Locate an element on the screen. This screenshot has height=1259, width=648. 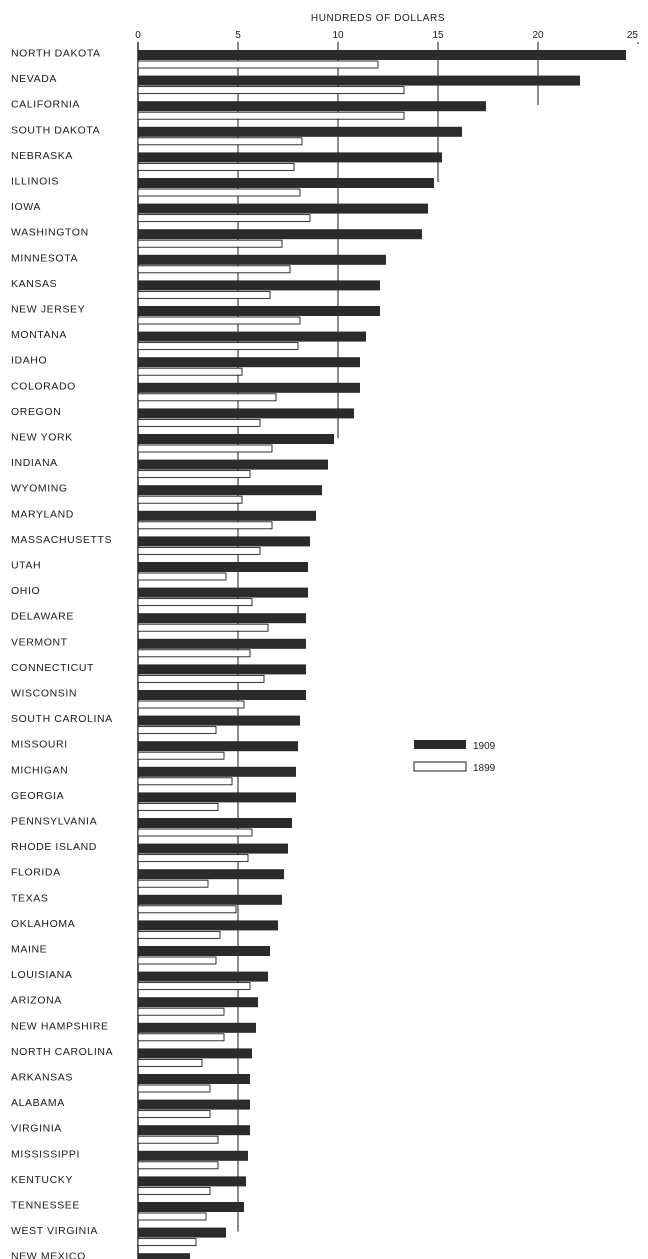
category-label: SOUTH CAROLINA is located at coordinates (62, 719).